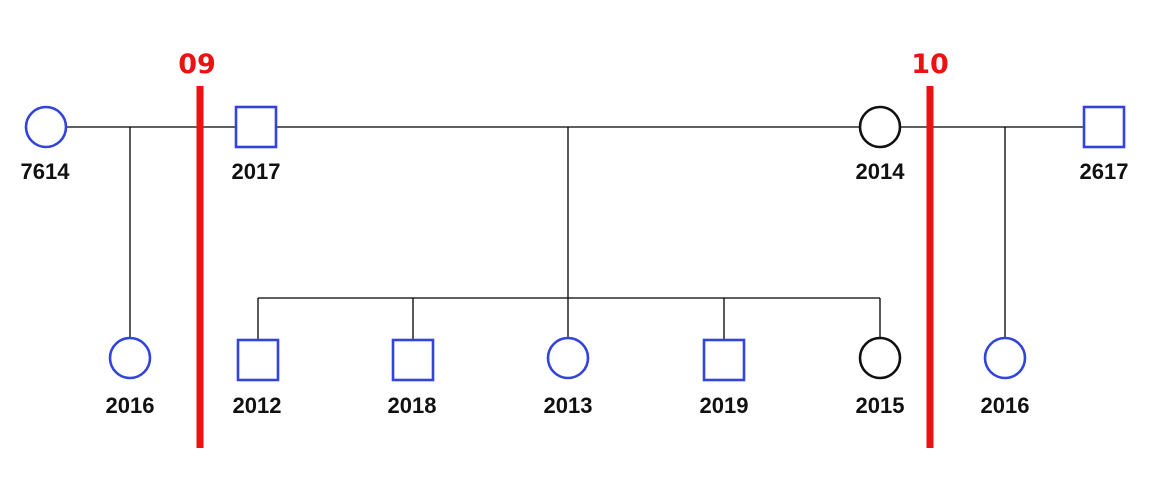 This screenshot has width=1150, height=500. I want to click on individual-symbol-2016-right, so click(1005, 358).